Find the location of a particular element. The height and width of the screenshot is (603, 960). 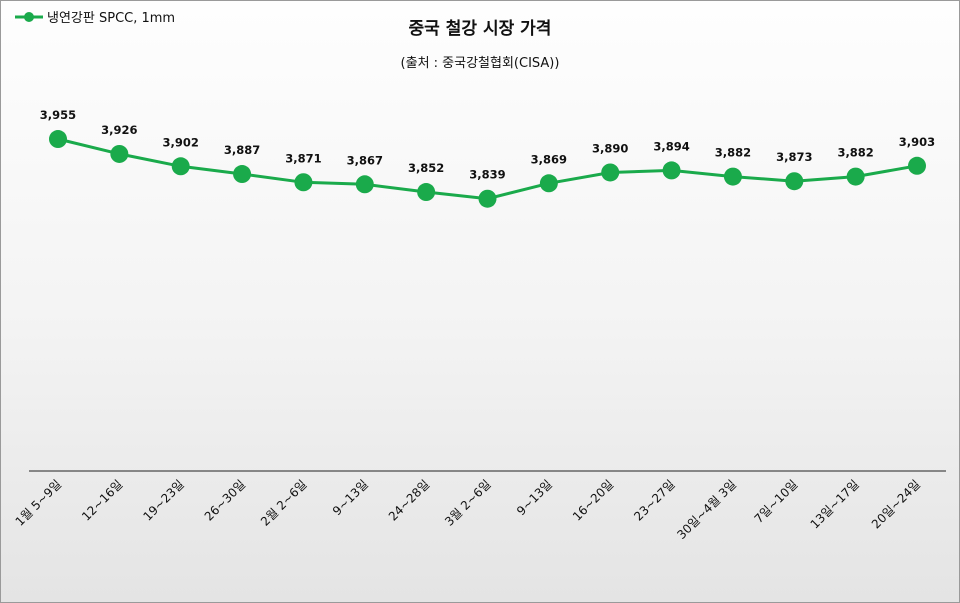

chart-title: 중국 철강 시장 가격 is located at coordinates (480, 29).